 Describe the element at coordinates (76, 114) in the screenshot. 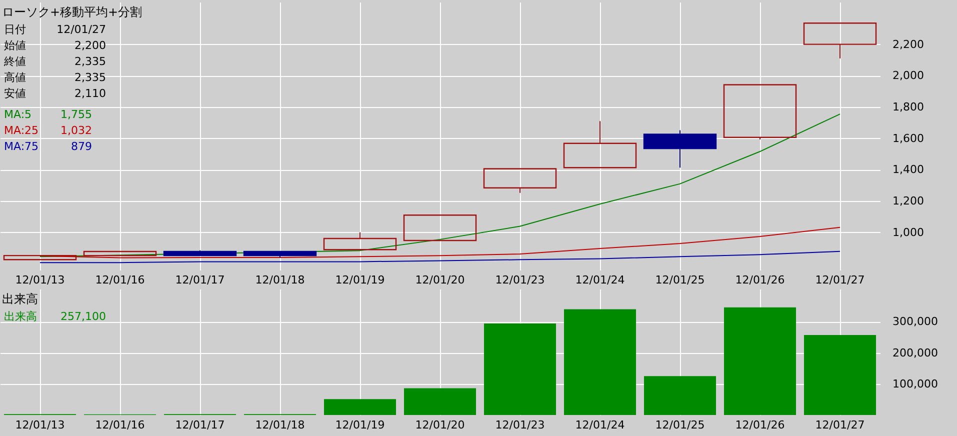

I see `annotation: 1,755` at that location.